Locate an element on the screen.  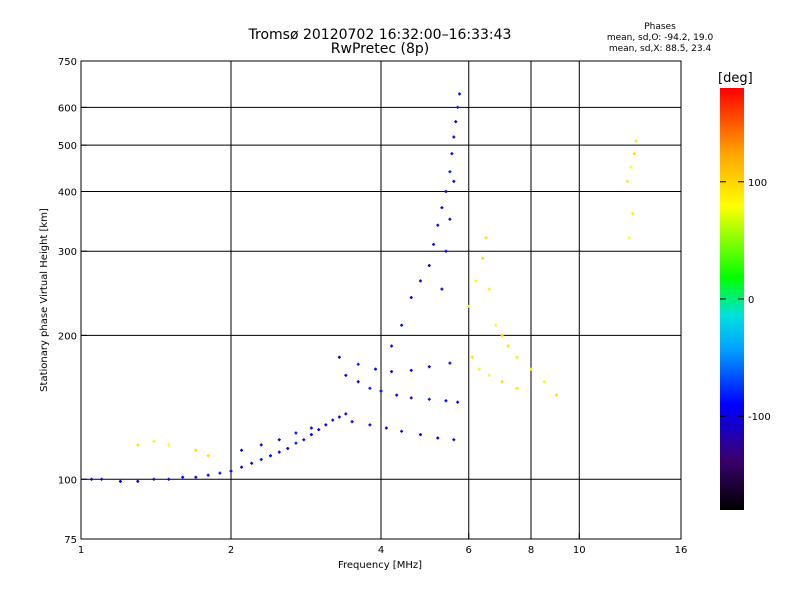
y-tick-label: 600 is located at coordinates (67, 108).